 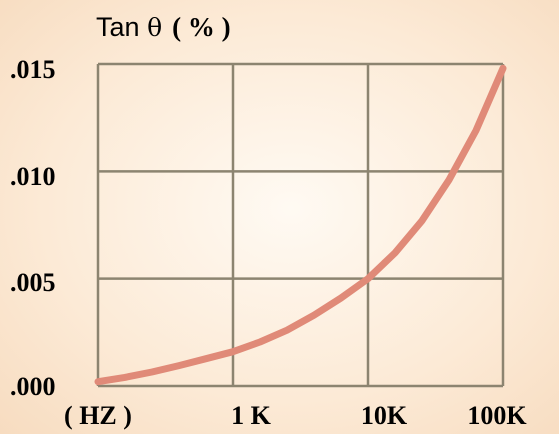 I want to click on y-tick-label-005: .005, so click(x=33, y=282).